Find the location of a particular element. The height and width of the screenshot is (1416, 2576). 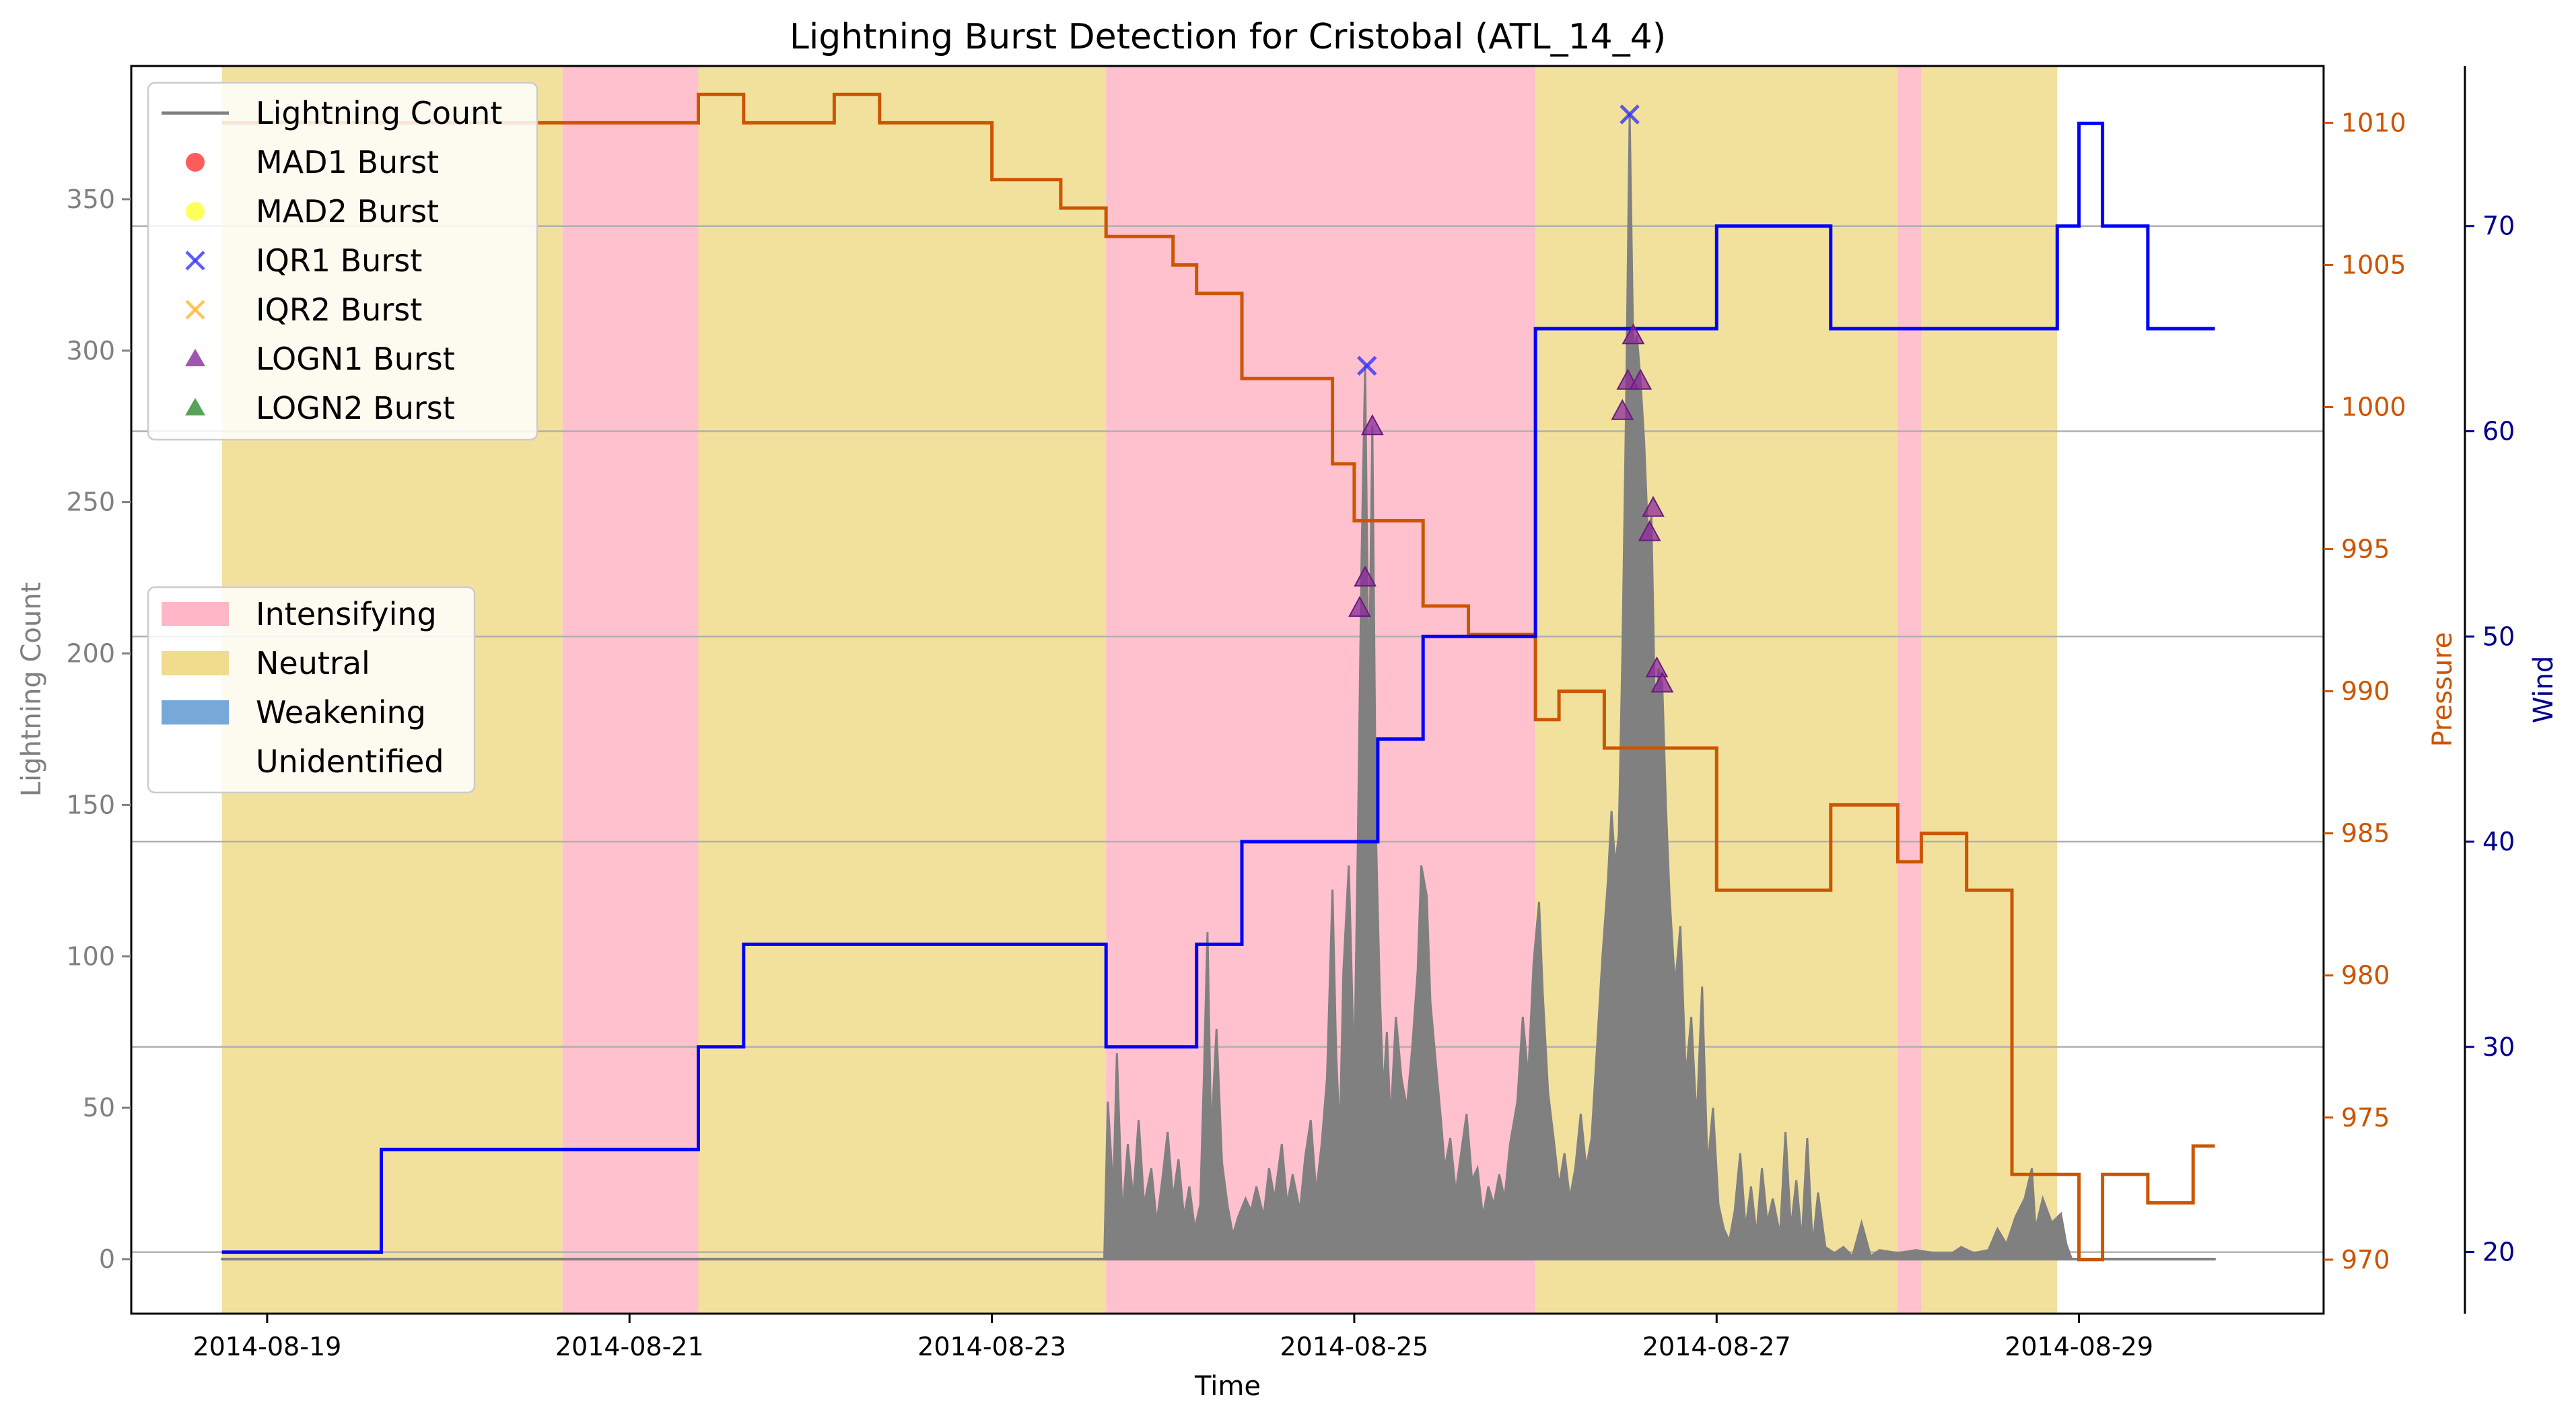

legend-phase-entry: Unidentified is located at coordinates (350, 761).